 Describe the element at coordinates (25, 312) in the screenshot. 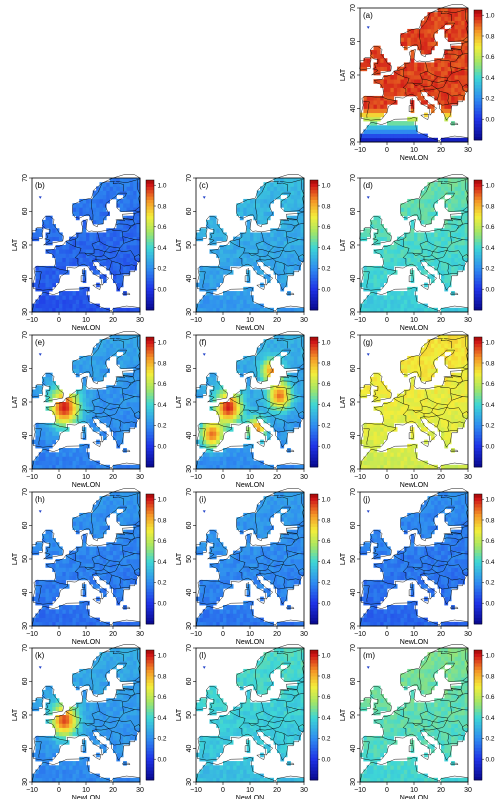

I see `y-tick-label: 30` at that location.